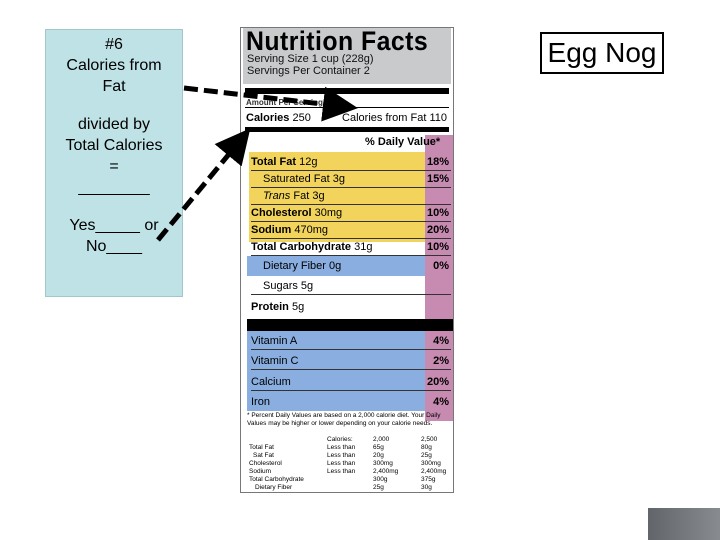 Image resolution: width=720 pixels, height=540 pixels. Describe the element at coordinates (114, 65) in the screenshot. I see `card-line: Calories from` at that location.